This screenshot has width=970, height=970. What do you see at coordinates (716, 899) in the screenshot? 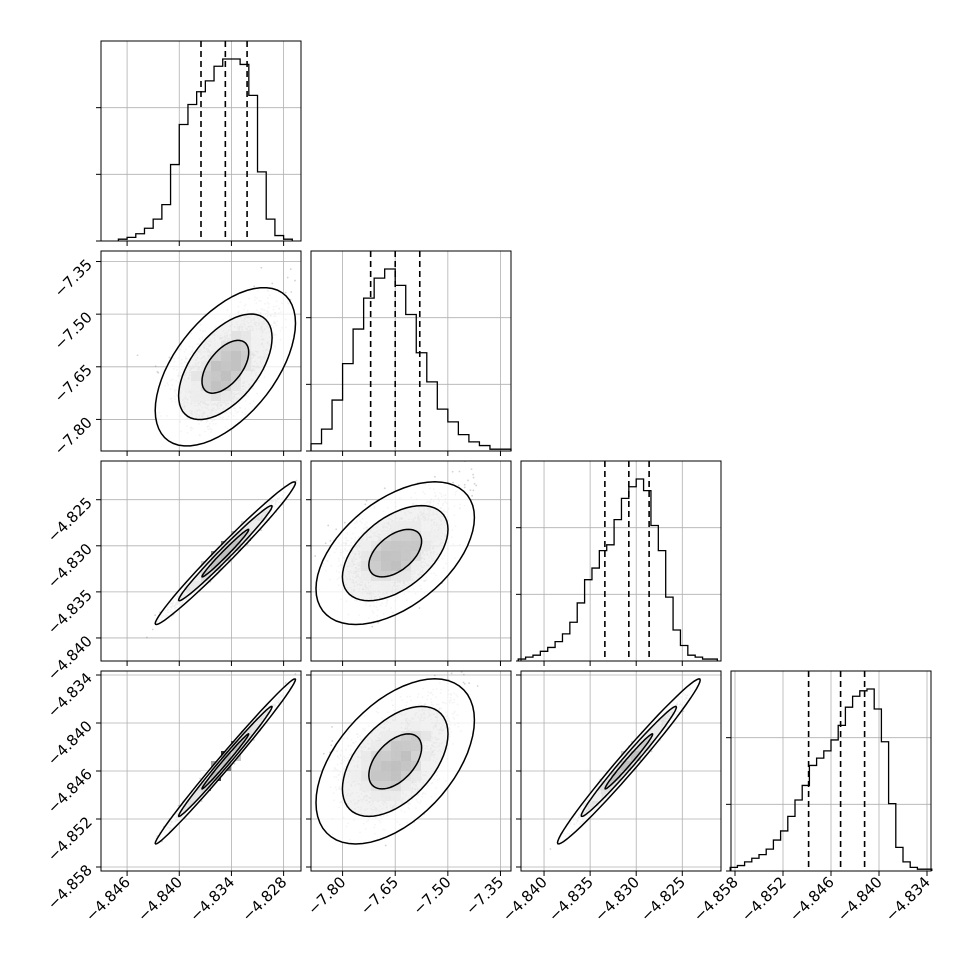
I see `x-tick-label: −4.858` at bounding box center [716, 899].